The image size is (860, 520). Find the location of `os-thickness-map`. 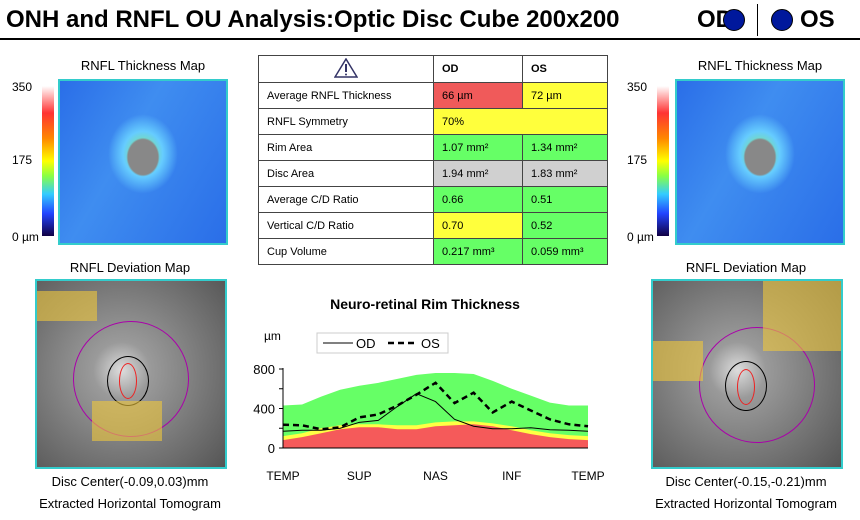

os-thickness-map is located at coordinates (760, 162).